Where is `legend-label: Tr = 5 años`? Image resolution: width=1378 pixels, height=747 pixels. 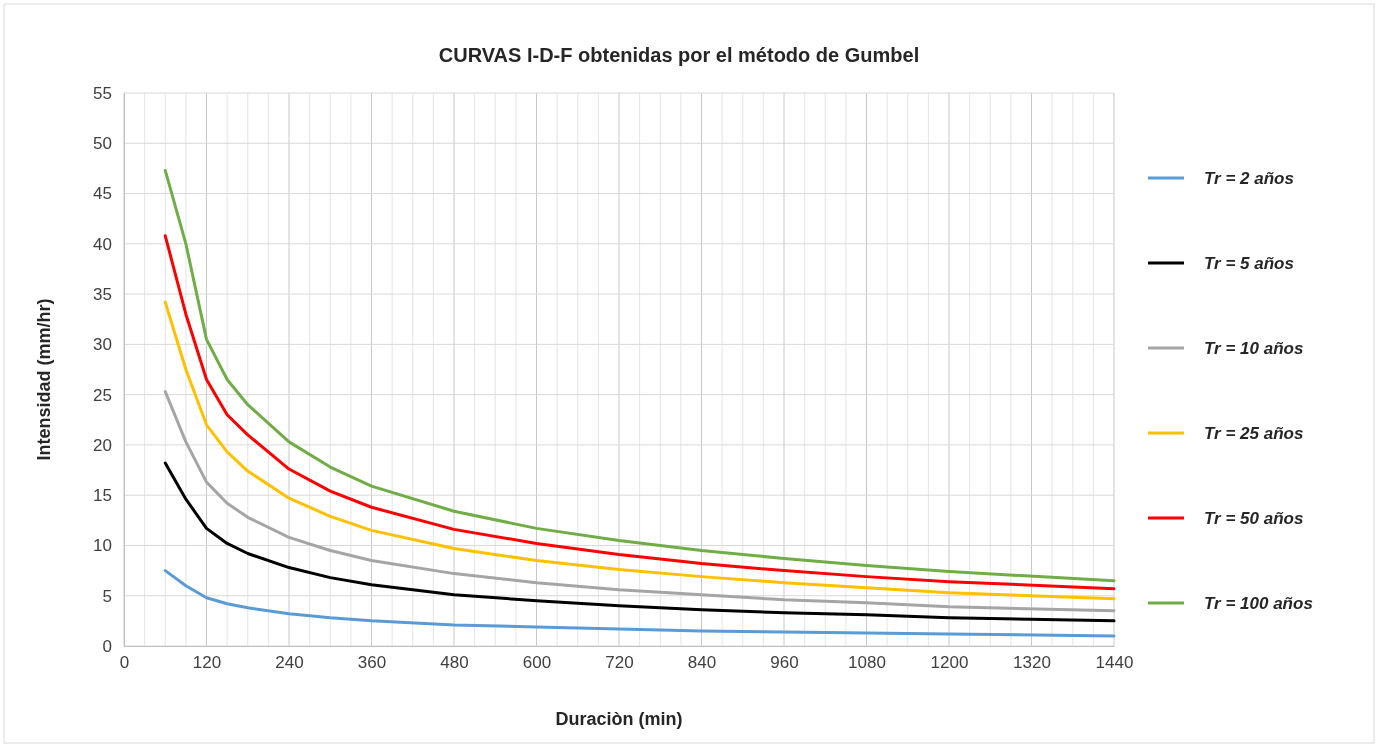
legend-label: Tr = 5 años is located at coordinates (1249, 263).